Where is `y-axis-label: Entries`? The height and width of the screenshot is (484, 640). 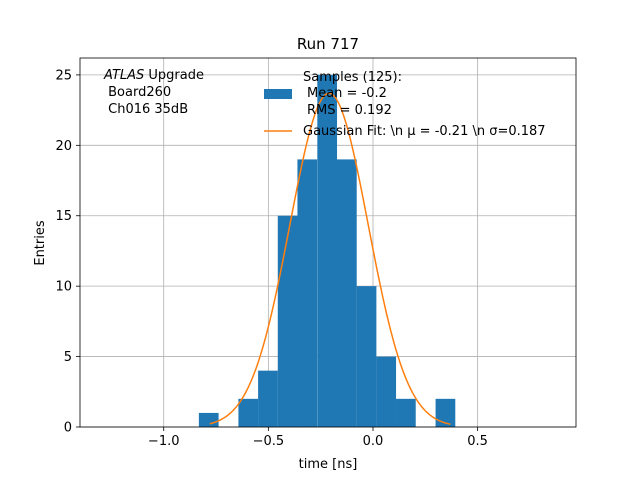 y-axis-label: Entries is located at coordinates (40, 243).